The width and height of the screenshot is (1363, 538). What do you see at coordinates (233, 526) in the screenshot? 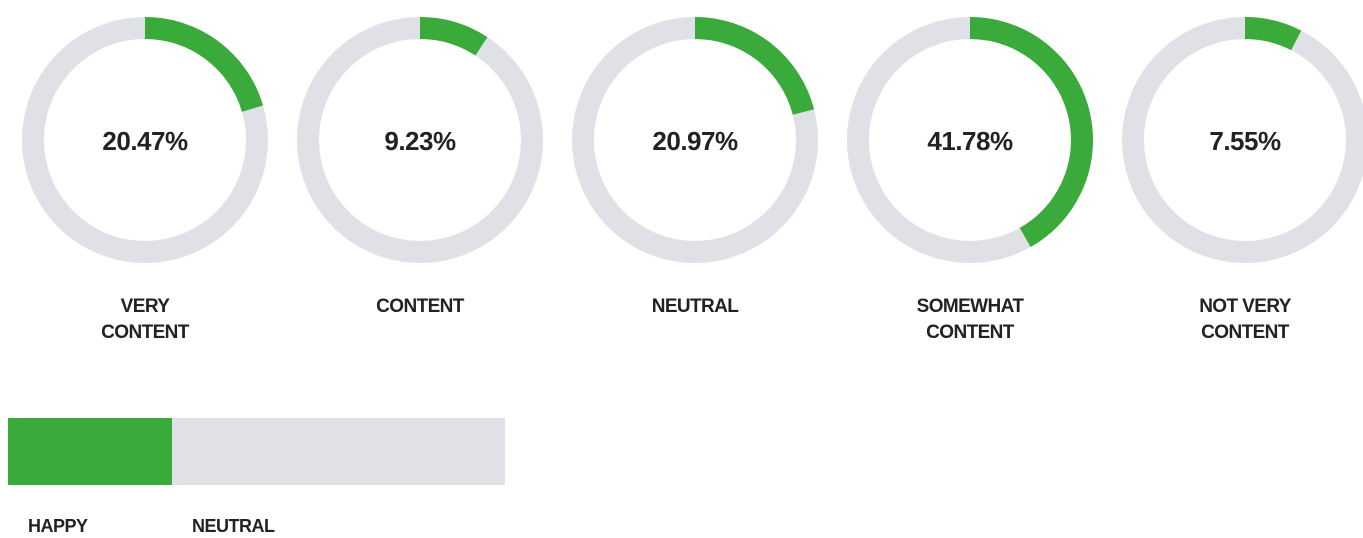
I see `bar-category-label: NEUTRAL` at bounding box center [233, 526].